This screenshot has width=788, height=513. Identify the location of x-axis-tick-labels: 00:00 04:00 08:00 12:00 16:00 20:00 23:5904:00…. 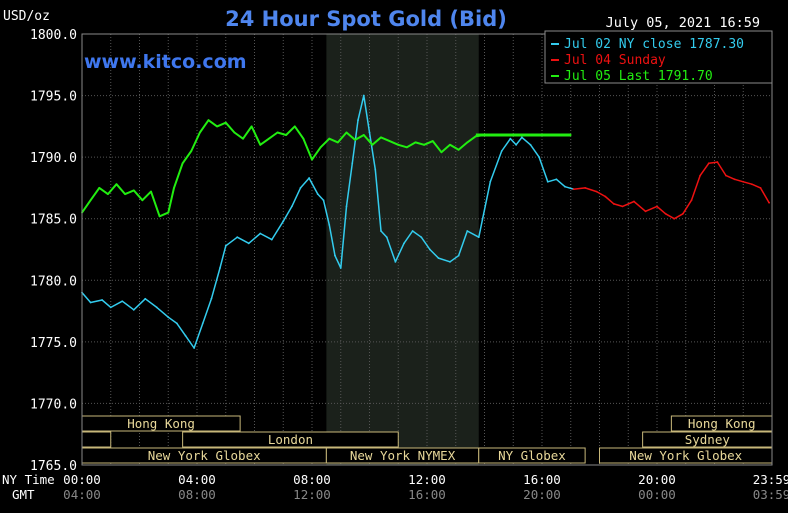
(425, 487).